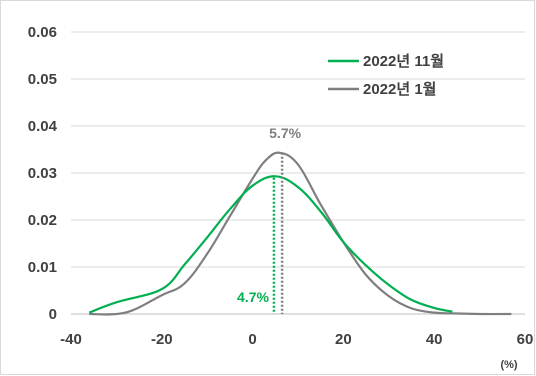 The width and height of the screenshot is (536, 376). Describe the element at coordinates (508, 365) in the screenshot. I see `x-axis-unit: (%)` at that location.